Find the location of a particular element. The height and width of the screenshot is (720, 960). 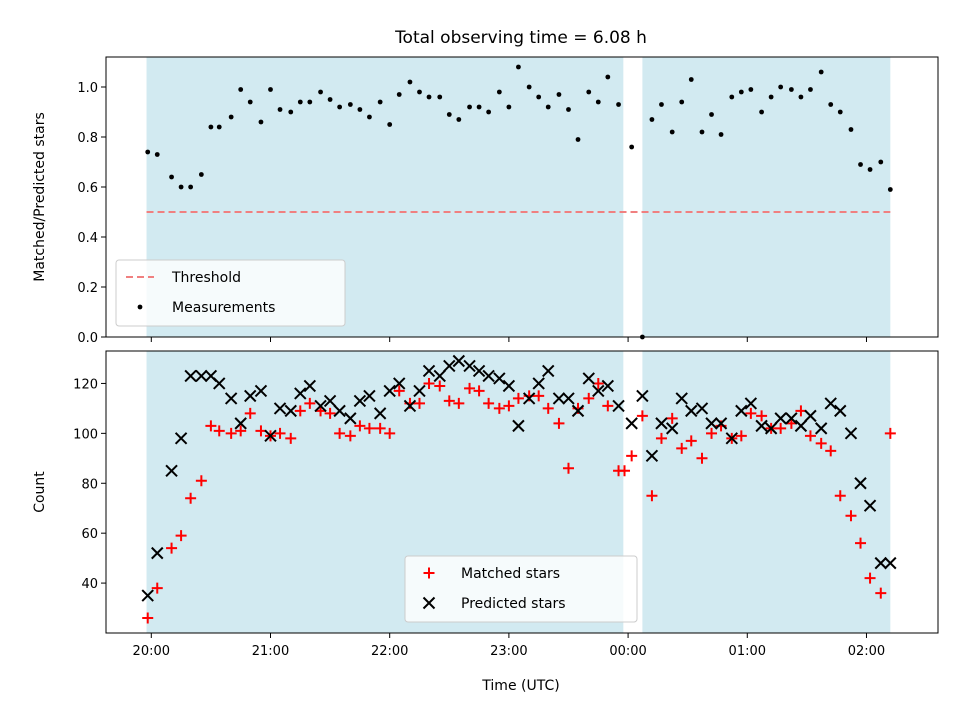

count-series-0-point-64-stroke is located at coordinates (781, 428).